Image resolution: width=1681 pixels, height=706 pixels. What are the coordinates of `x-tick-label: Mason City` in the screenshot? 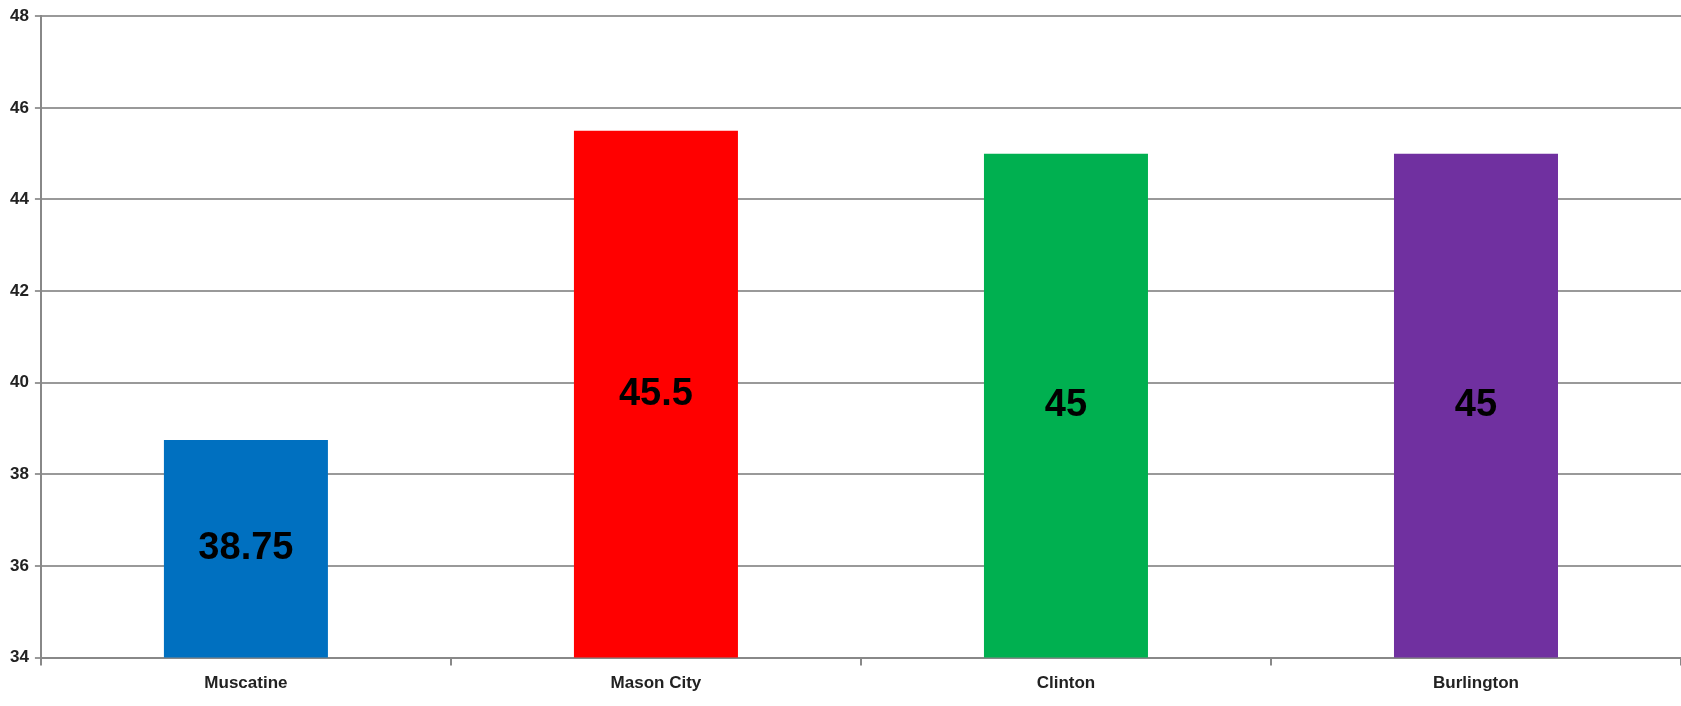 It's located at (656, 683).